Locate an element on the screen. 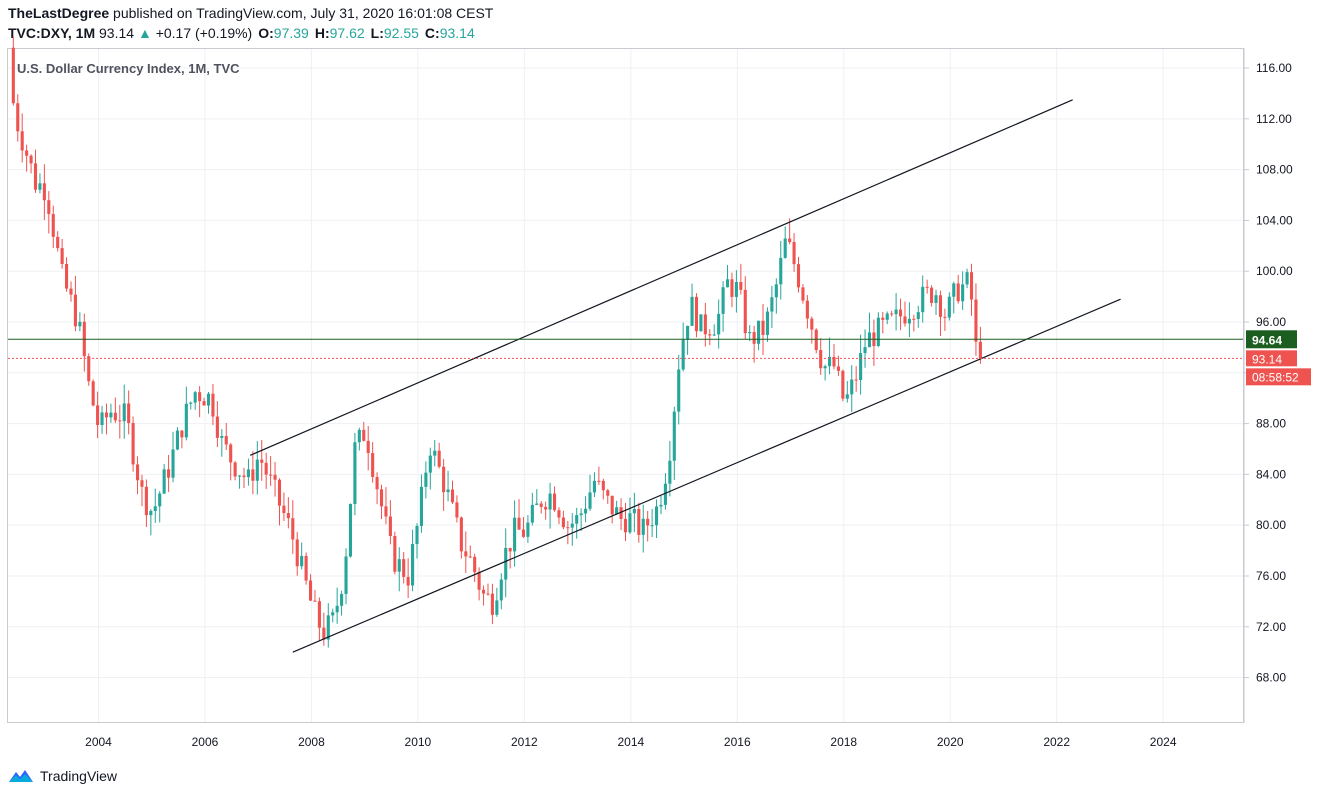 The image size is (1324, 798). close-label: C: is located at coordinates (432, 33).